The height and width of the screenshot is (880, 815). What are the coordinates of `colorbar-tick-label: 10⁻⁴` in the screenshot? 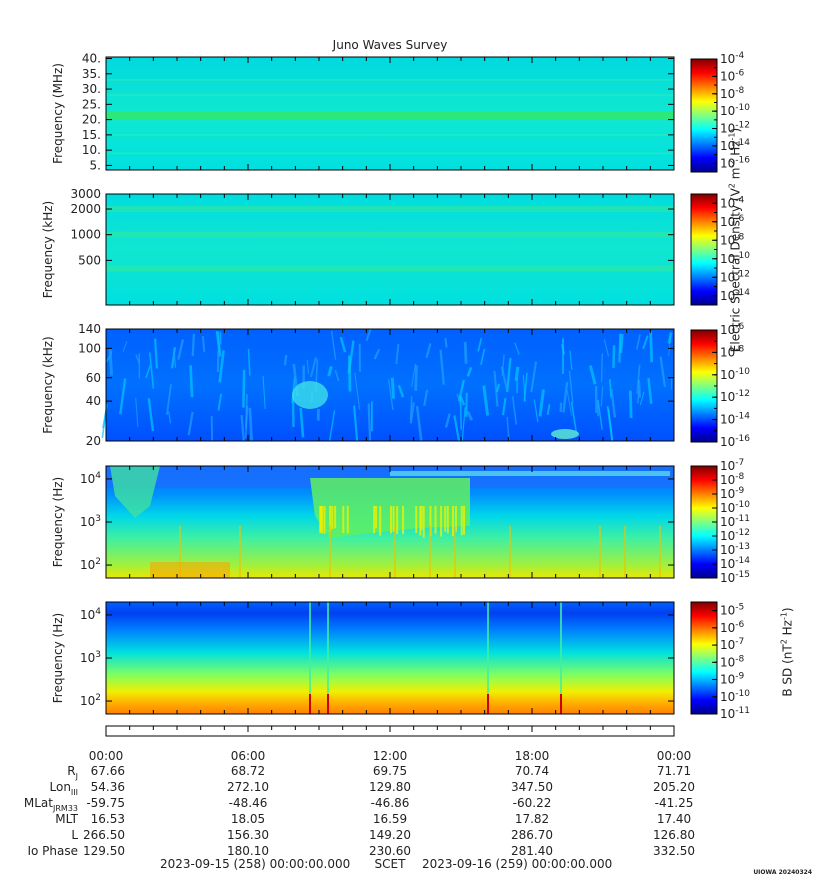 It's located at (732, 58).